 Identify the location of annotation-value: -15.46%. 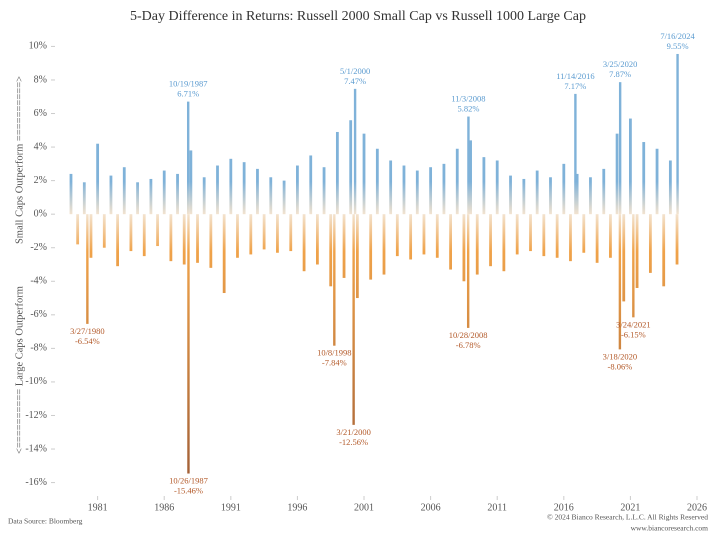
(188, 490).